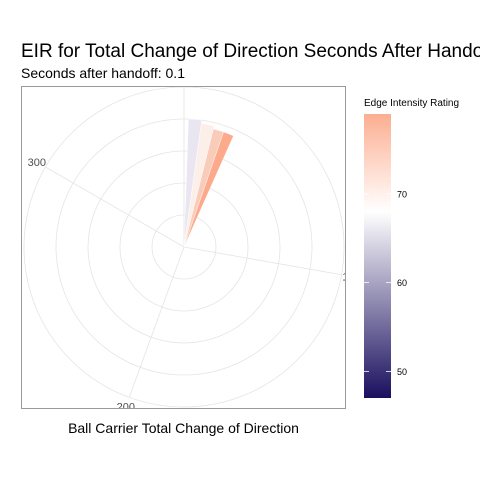  What do you see at coordinates (377, 256) in the screenshot?
I see `colorbar-fill` at bounding box center [377, 256].